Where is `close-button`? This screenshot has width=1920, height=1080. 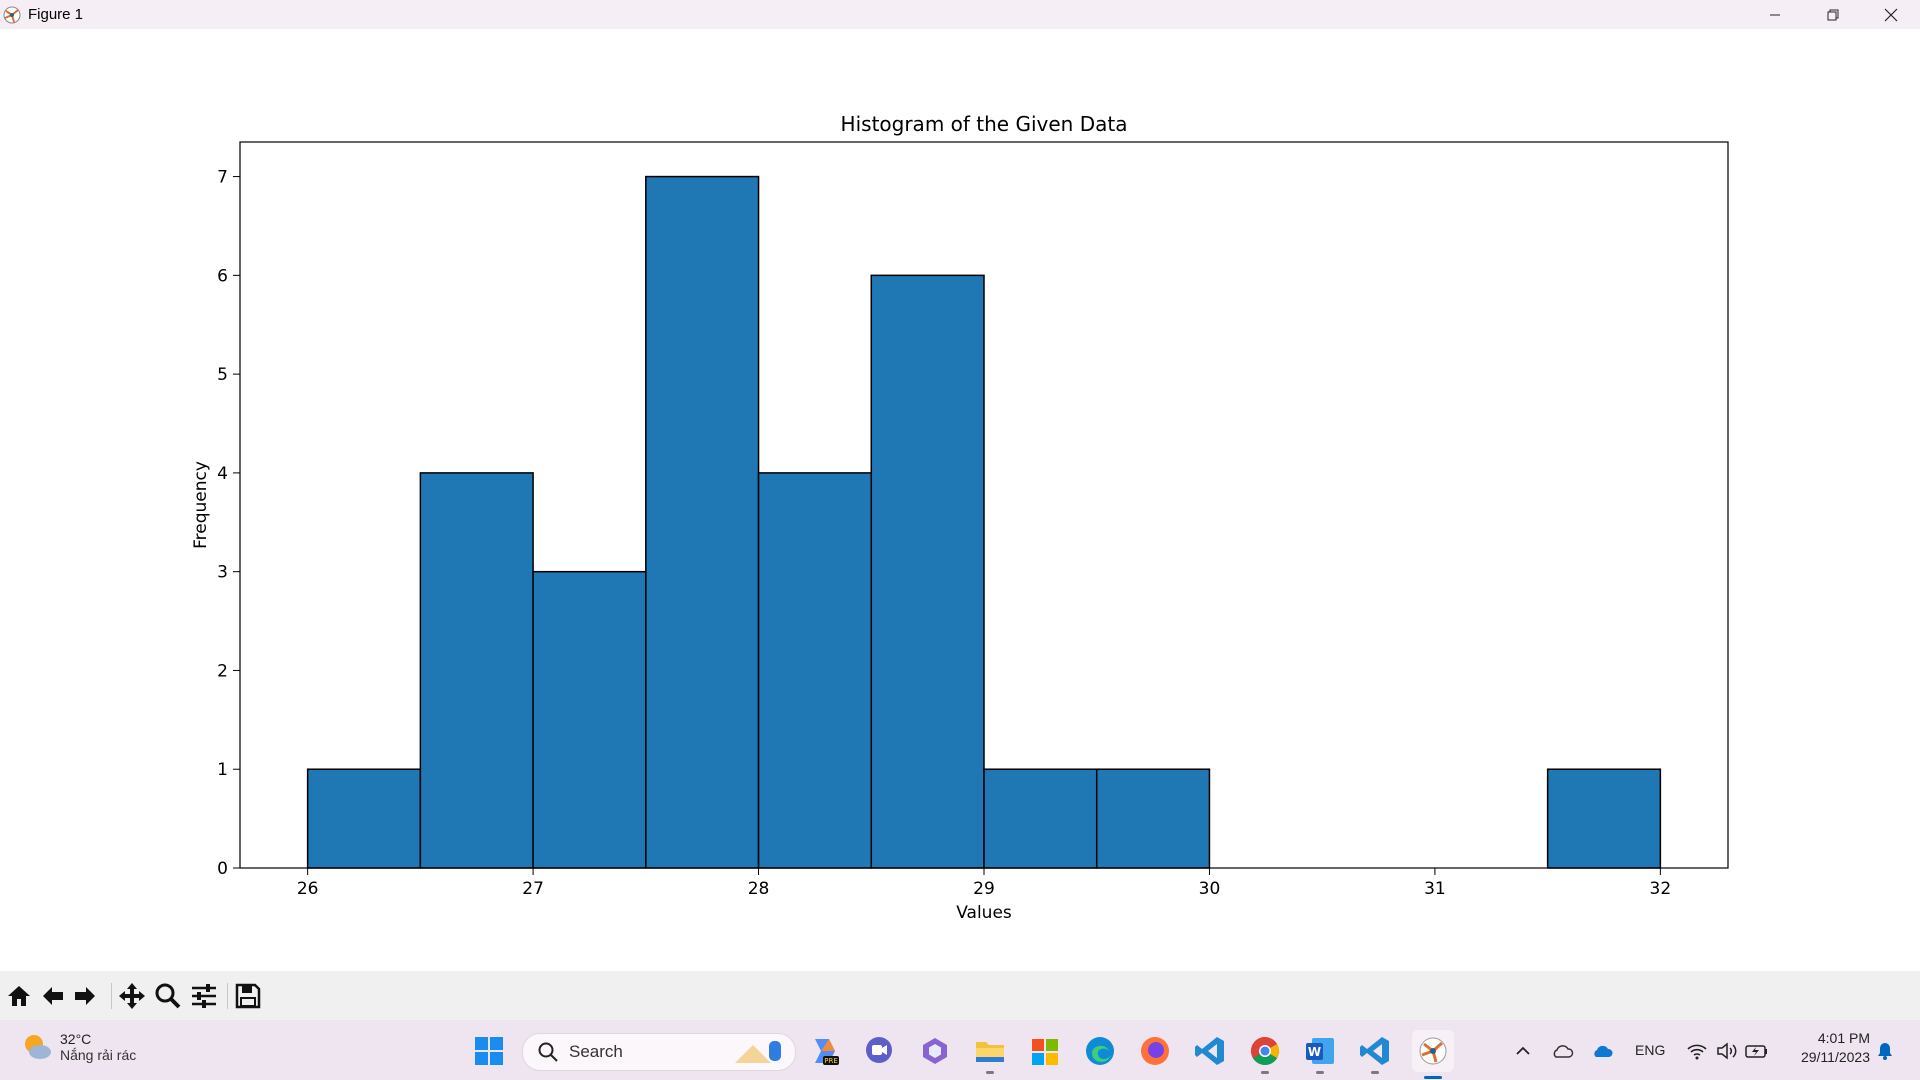
close-button is located at coordinates (1891, 14).